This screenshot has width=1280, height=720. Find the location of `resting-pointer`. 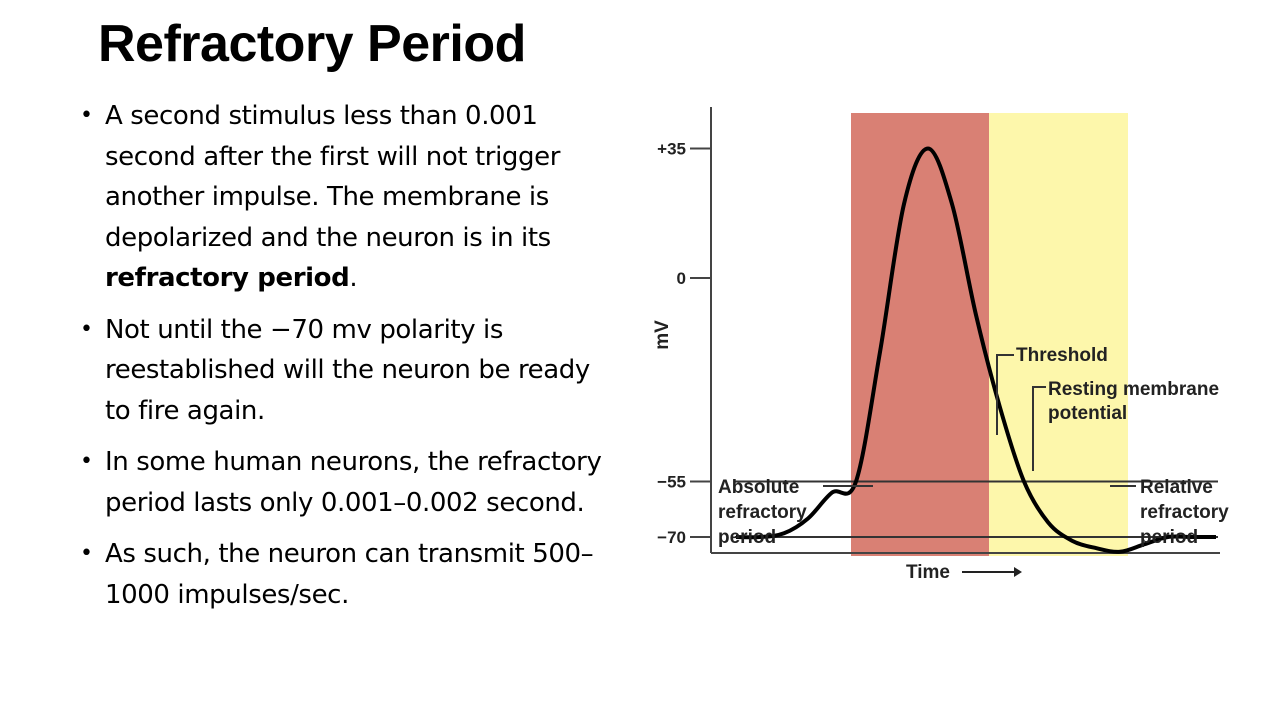

resting-pointer is located at coordinates (1039, 428).